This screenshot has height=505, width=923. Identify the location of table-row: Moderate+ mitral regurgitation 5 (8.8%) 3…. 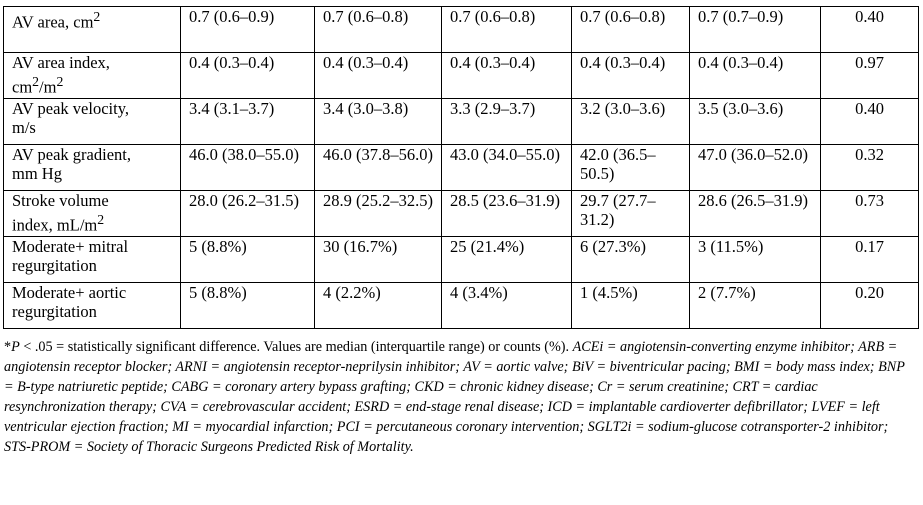
(461, 259).